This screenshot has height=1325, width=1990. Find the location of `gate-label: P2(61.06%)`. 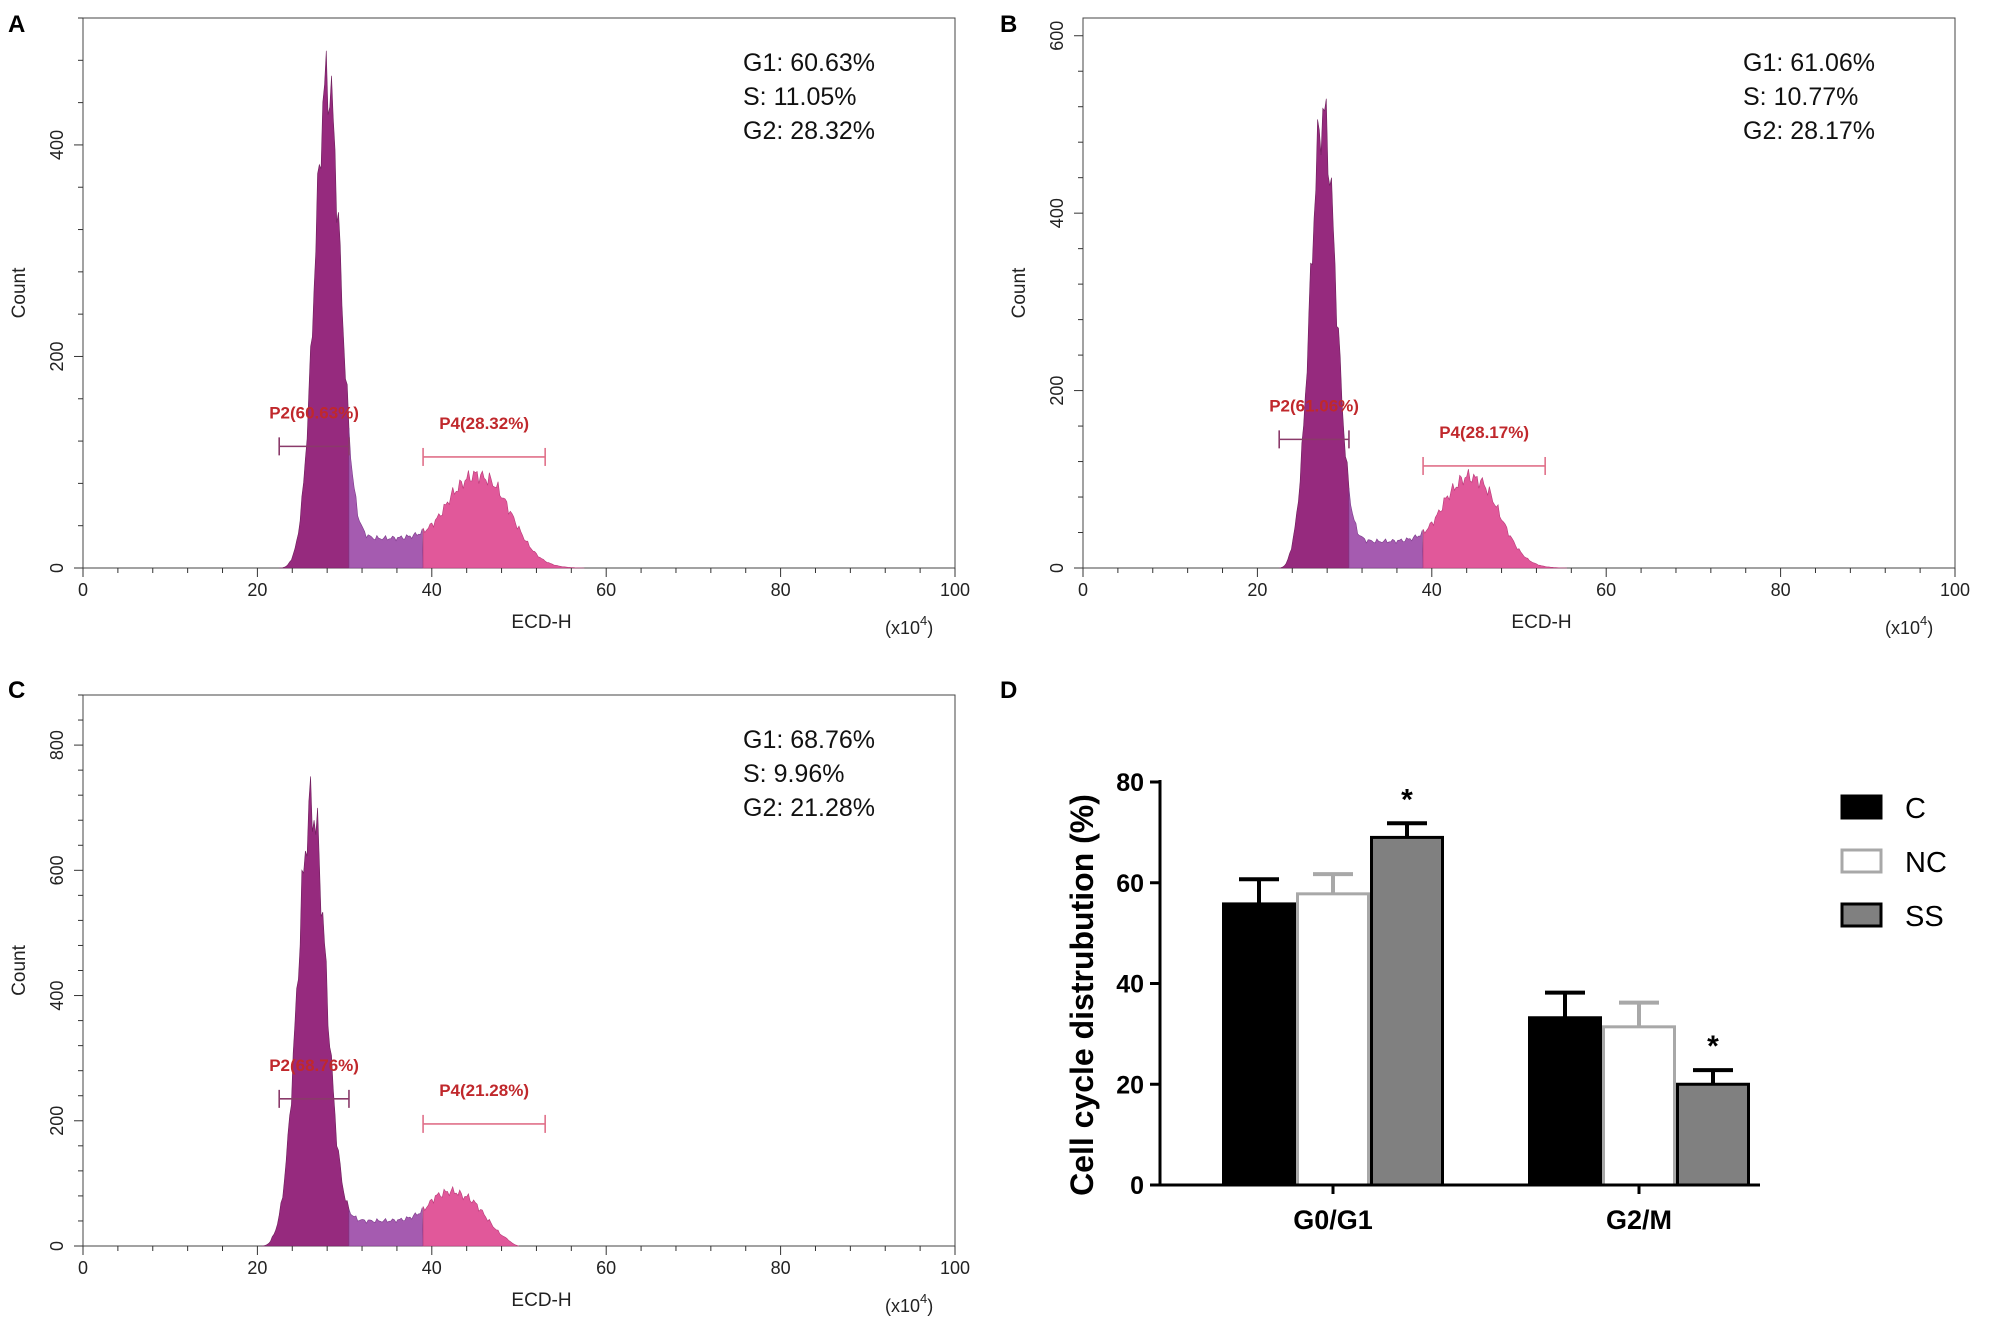

gate-label: P2(61.06%) is located at coordinates (1314, 405).